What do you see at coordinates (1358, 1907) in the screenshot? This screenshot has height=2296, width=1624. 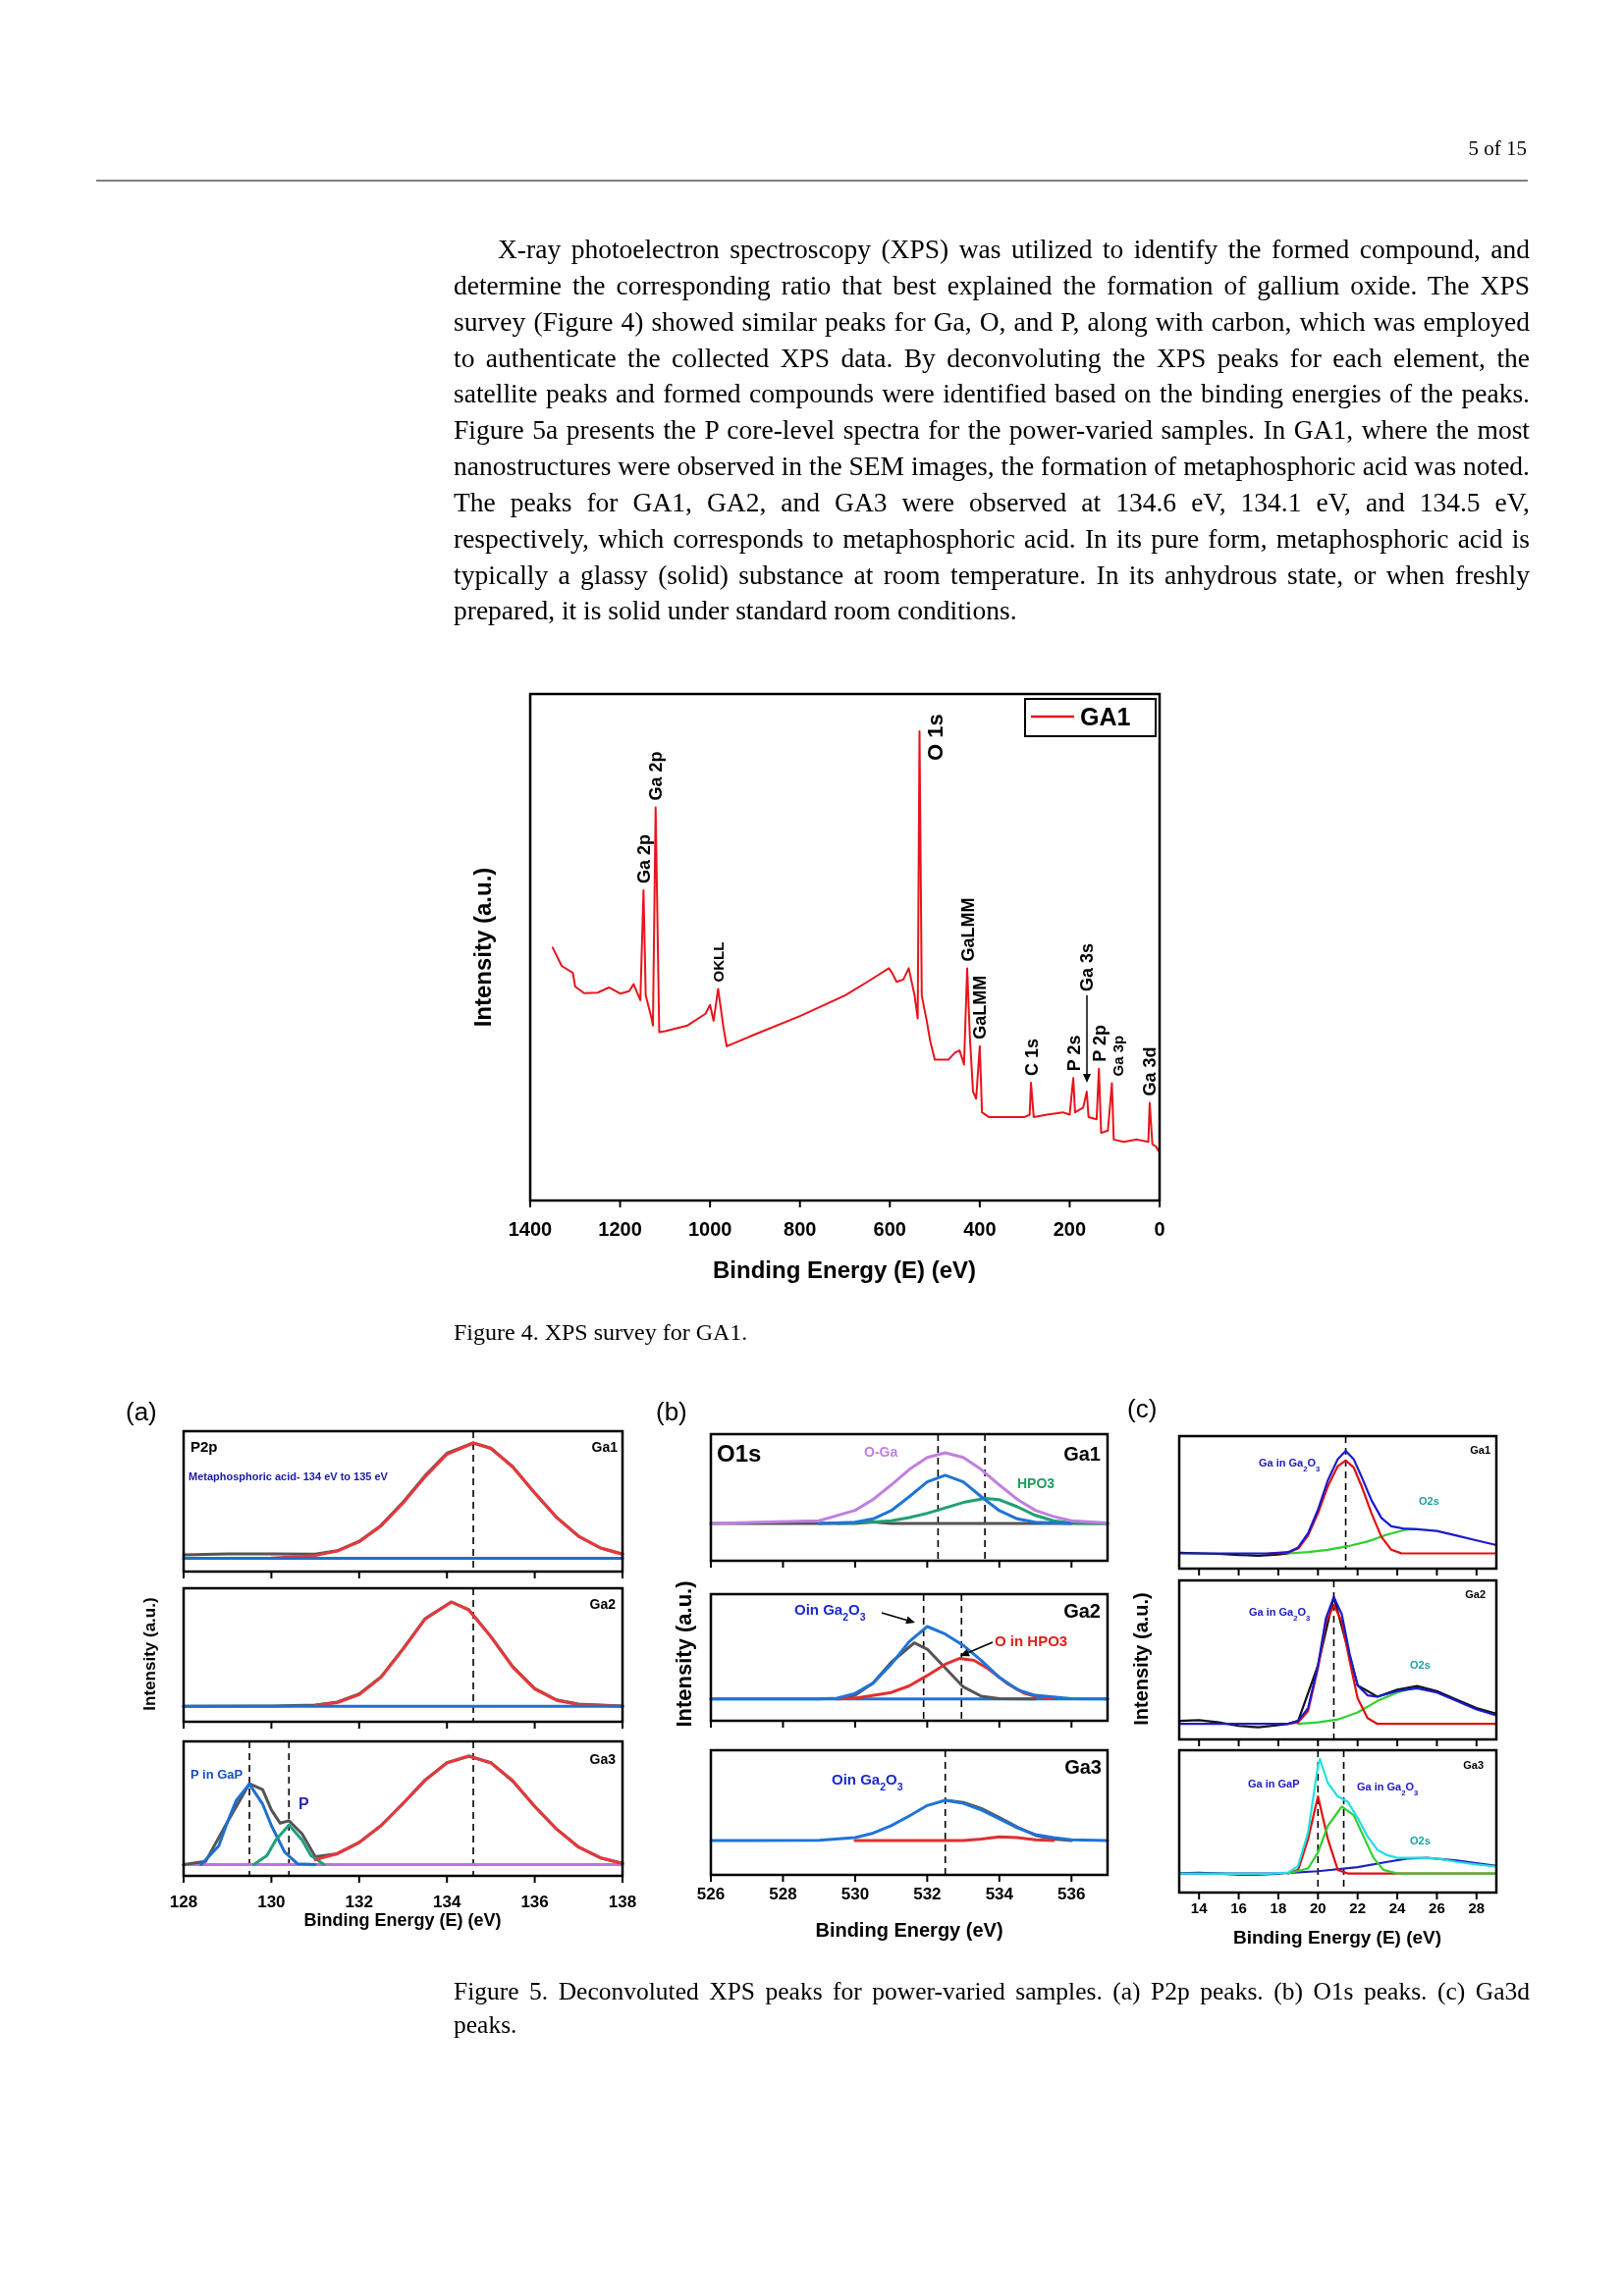 I see `x-tick-label: 22` at bounding box center [1358, 1907].